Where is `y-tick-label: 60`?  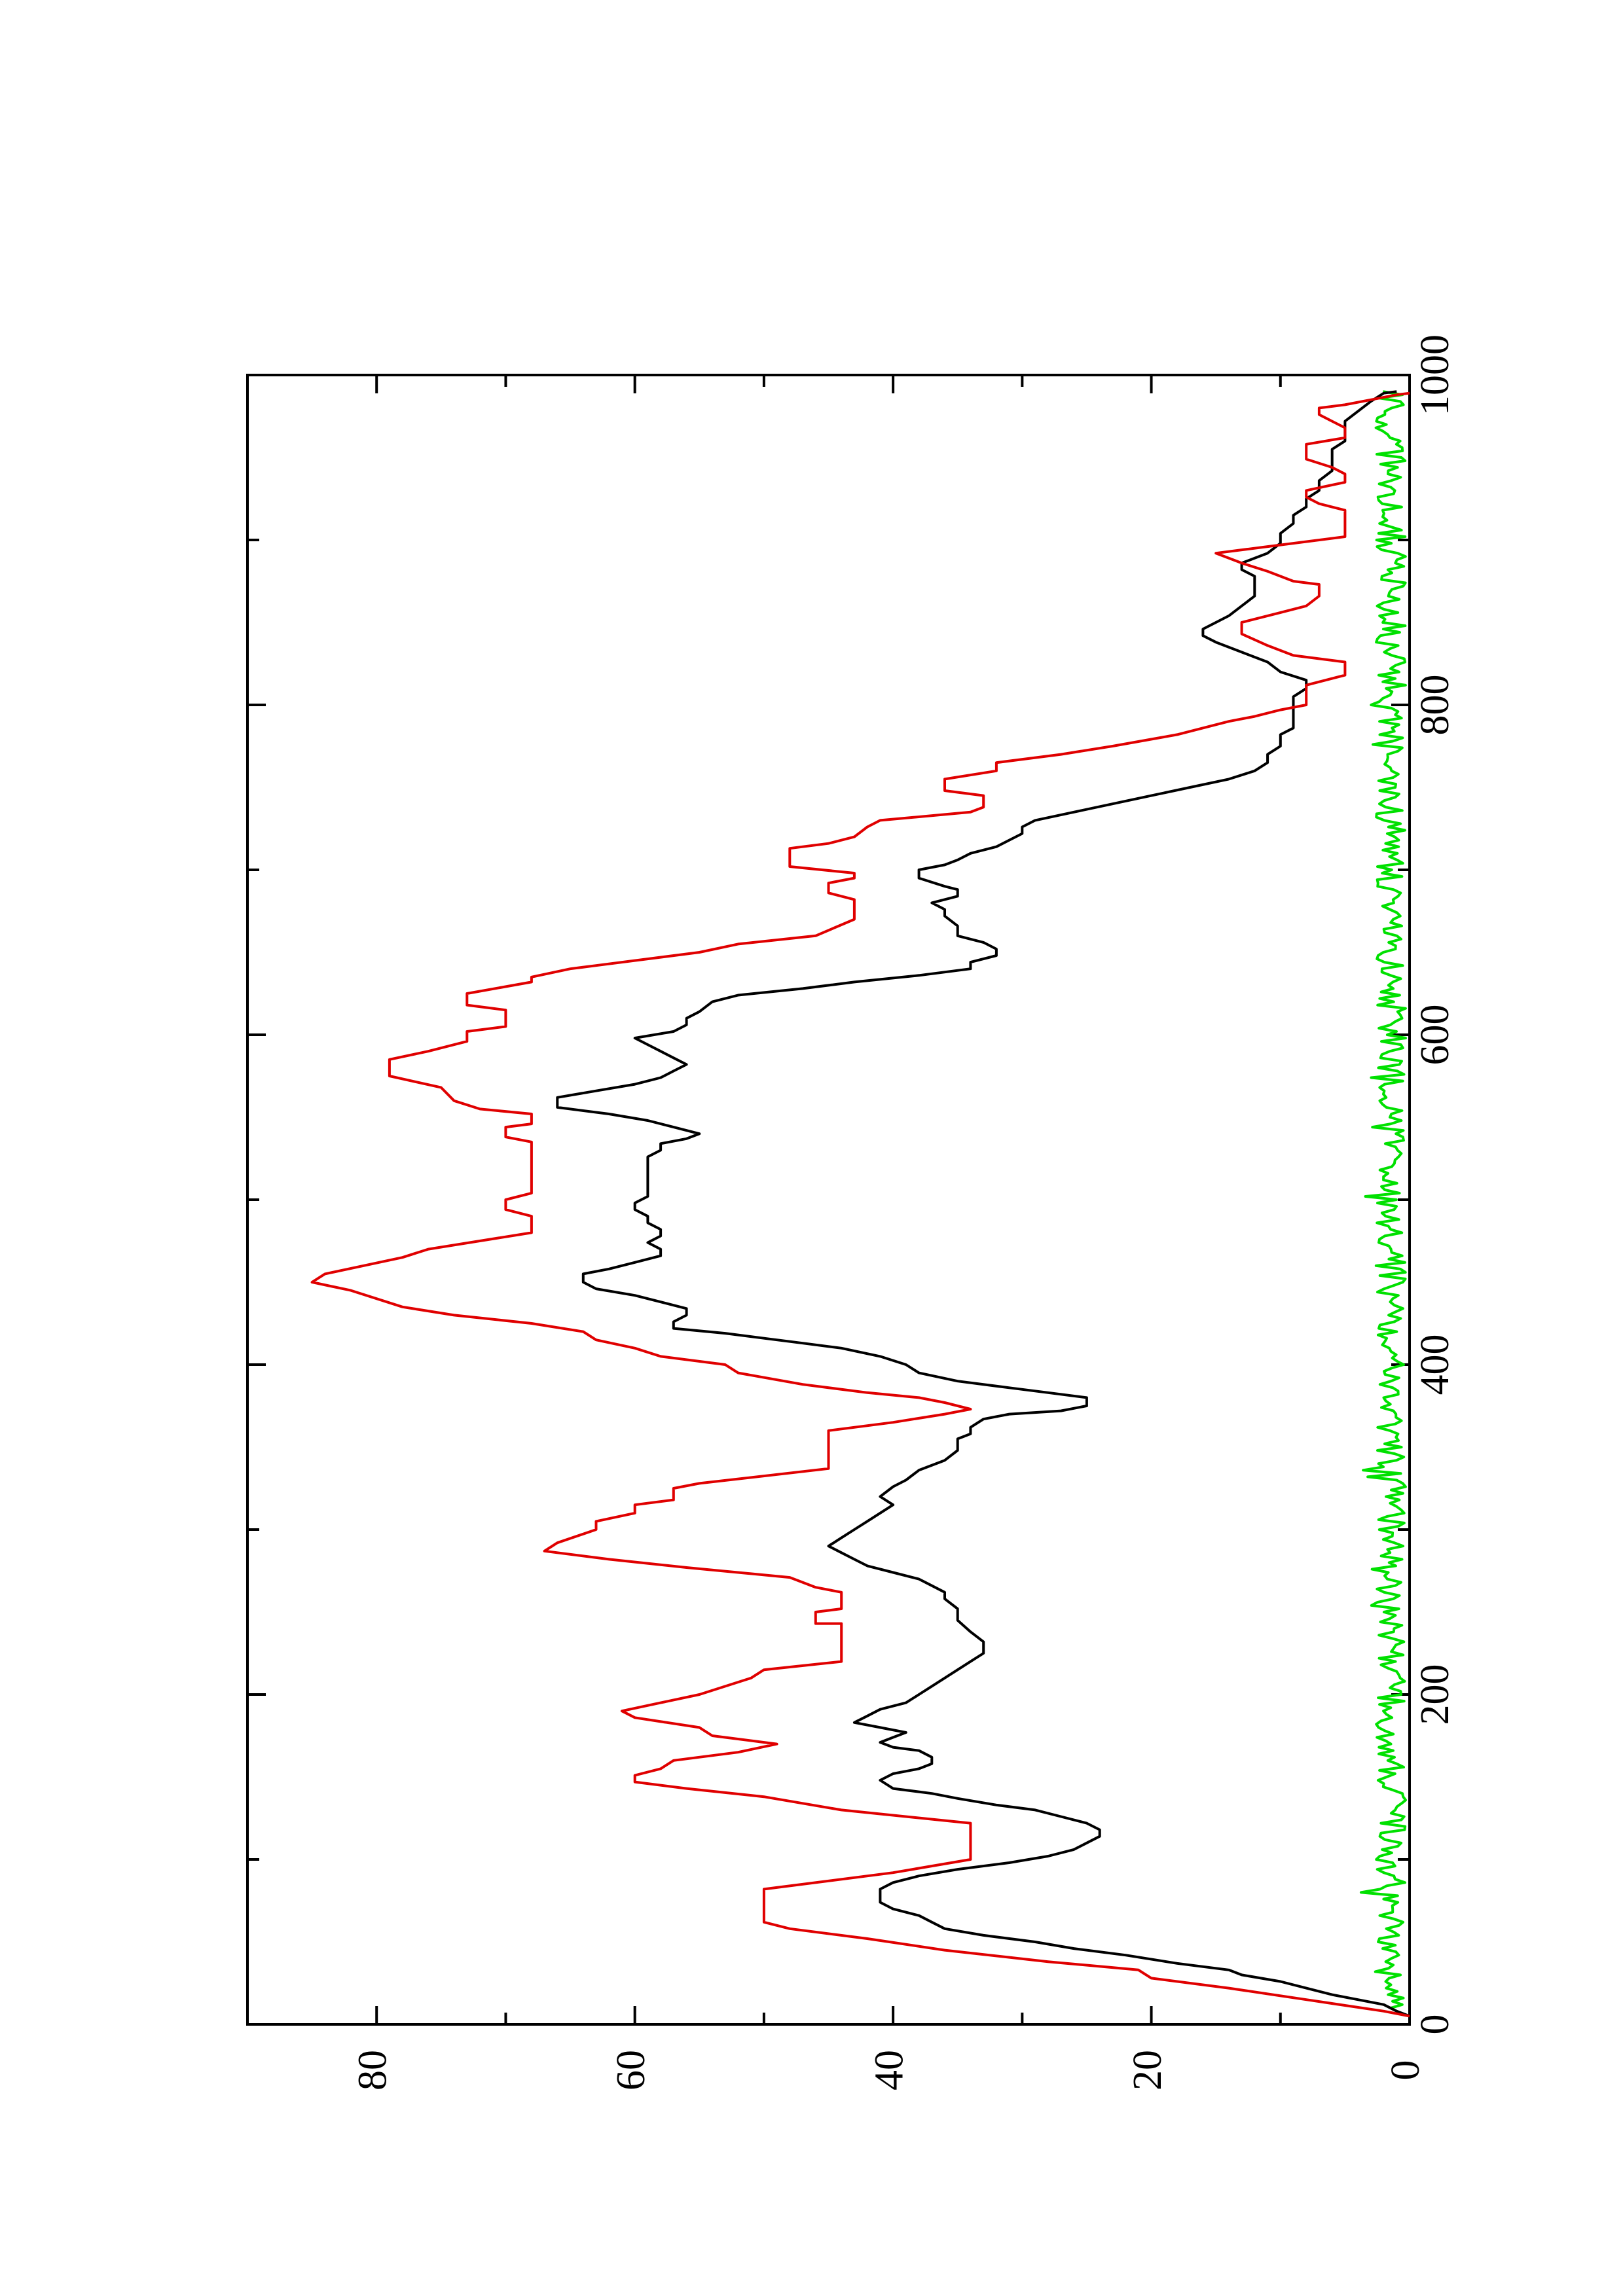
y-tick-label: 60 is located at coordinates (631, 2070).